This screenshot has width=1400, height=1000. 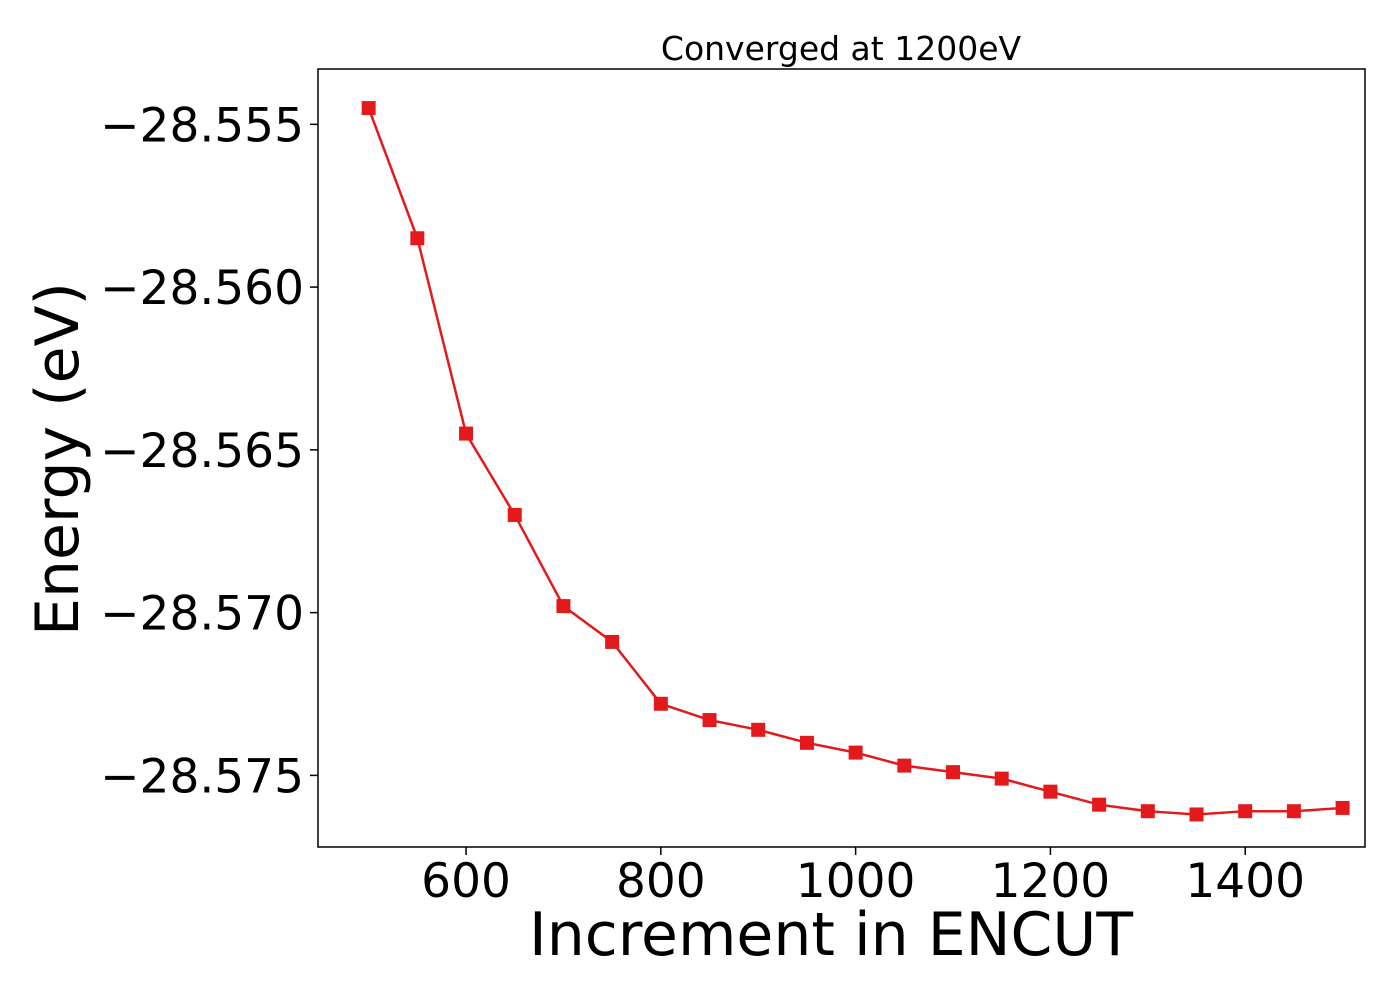 I want to click on x-axis: 600 800 1000 1200 1400, so click(x=863, y=878).